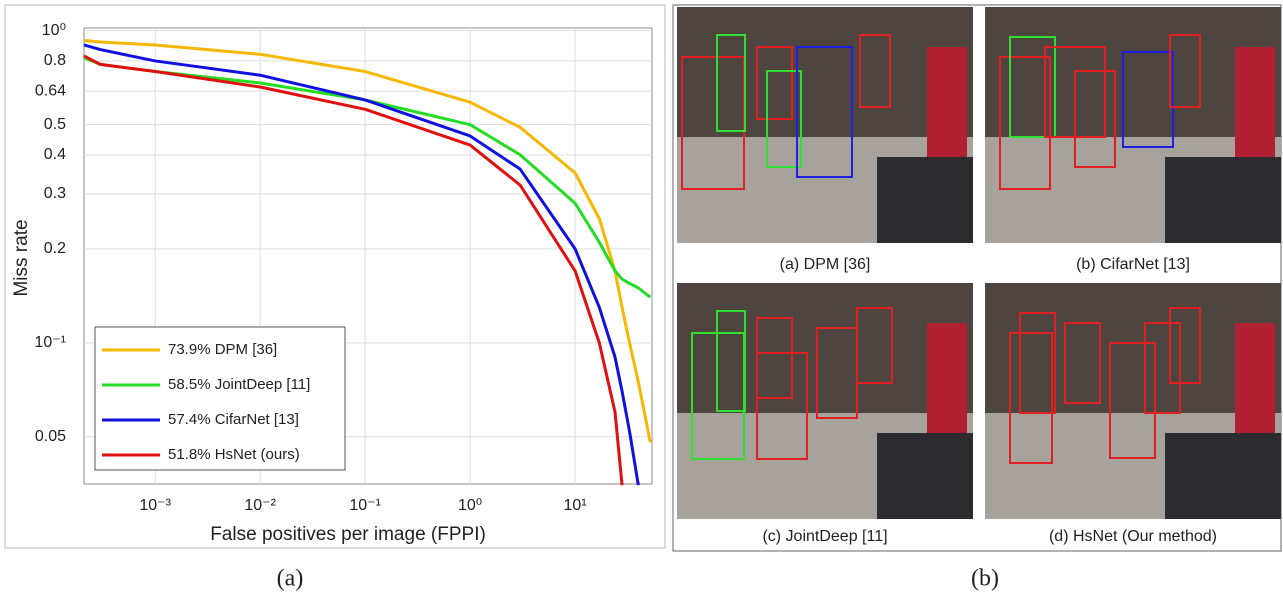 The image size is (1283, 603). What do you see at coordinates (155, 505) in the screenshot?
I see `x-tick-label: 10⁻³` at bounding box center [155, 505].